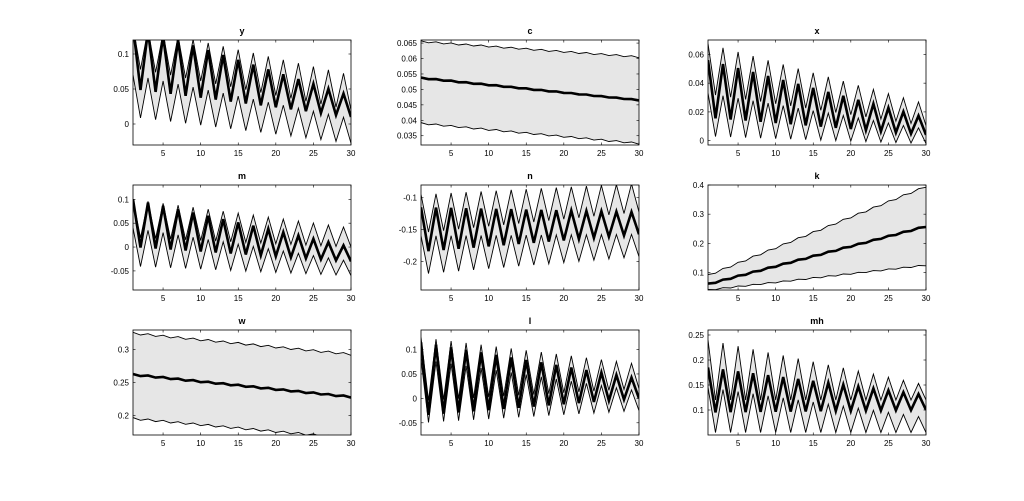 The image size is (1024, 501). Describe the element at coordinates (816, 31) in the screenshot. I see `panel-title: x` at that location.